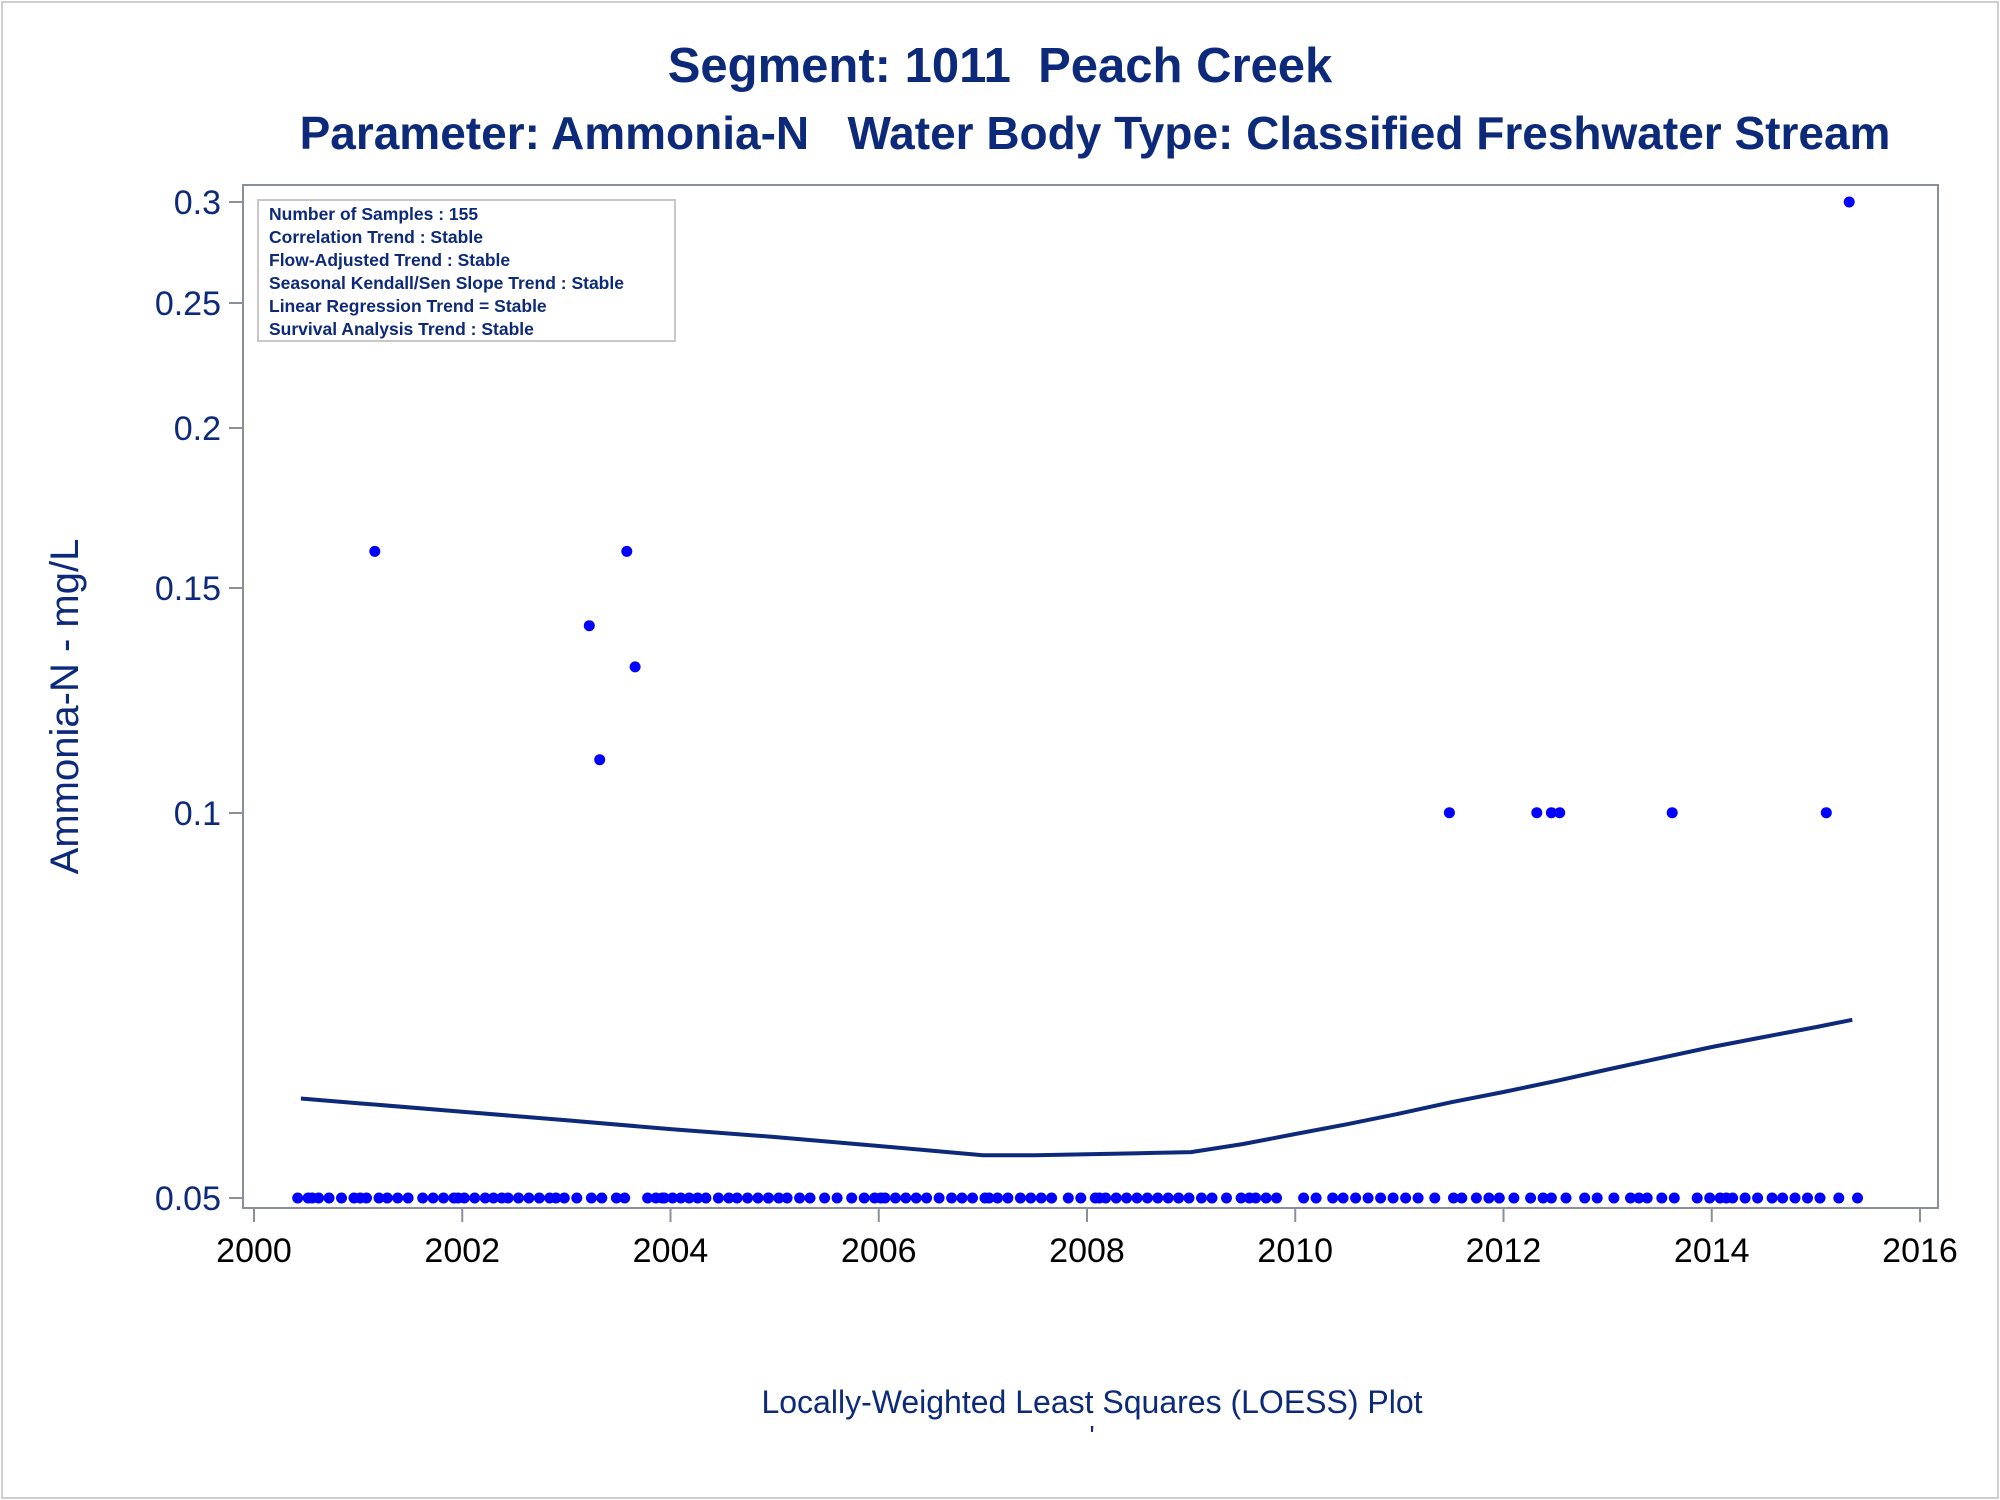  I want to click on x-tick-label: 2012, so click(1504, 1251).